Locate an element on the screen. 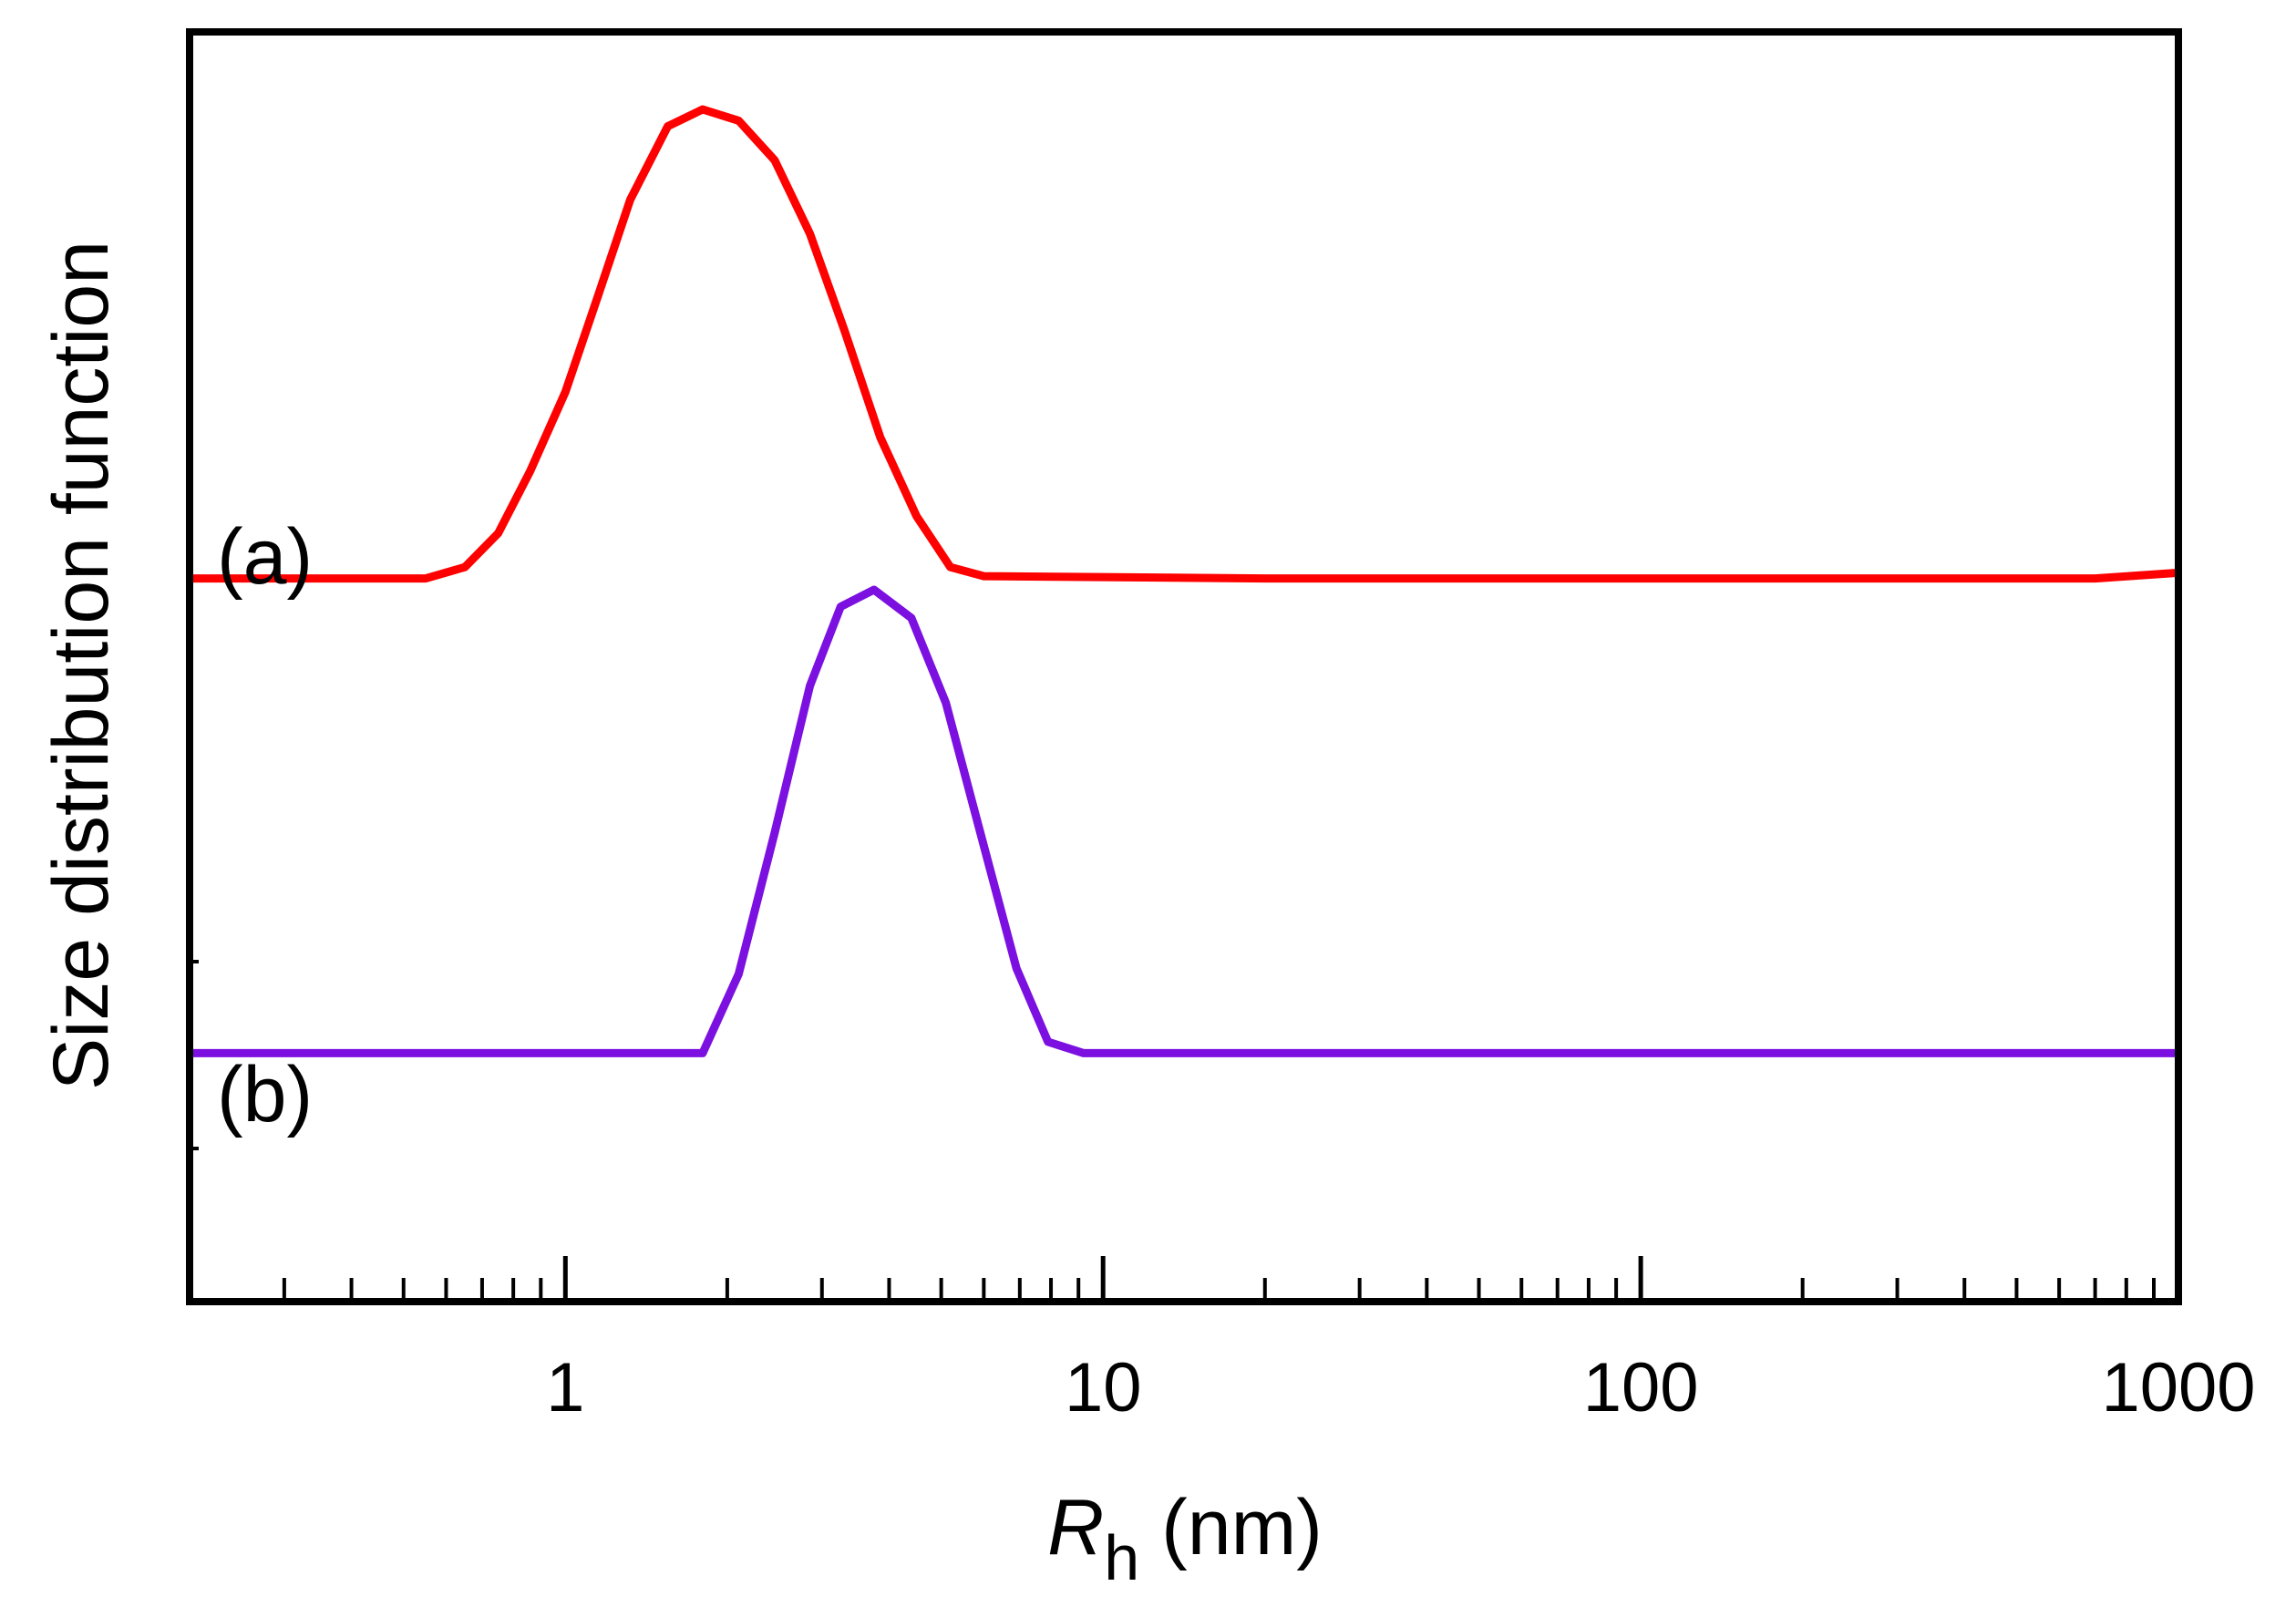  x-axis-title: Rh (nm) is located at coordinates (1185, 1538).